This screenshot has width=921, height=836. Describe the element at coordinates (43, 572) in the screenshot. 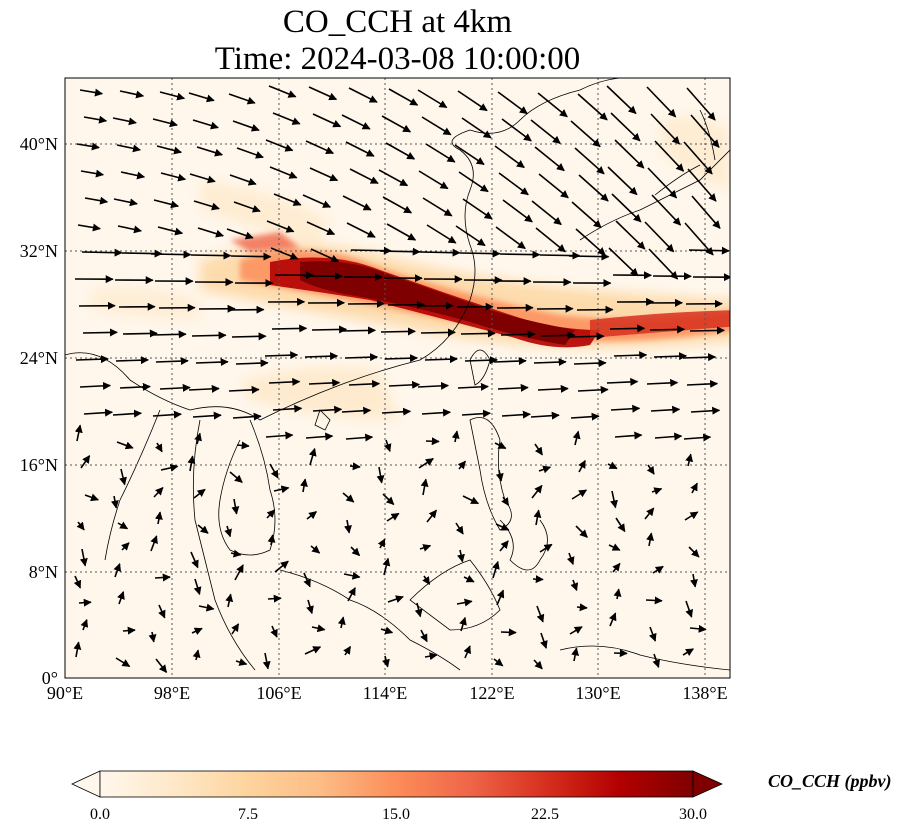

I see `lat-tick-label: 8°N` at that location.